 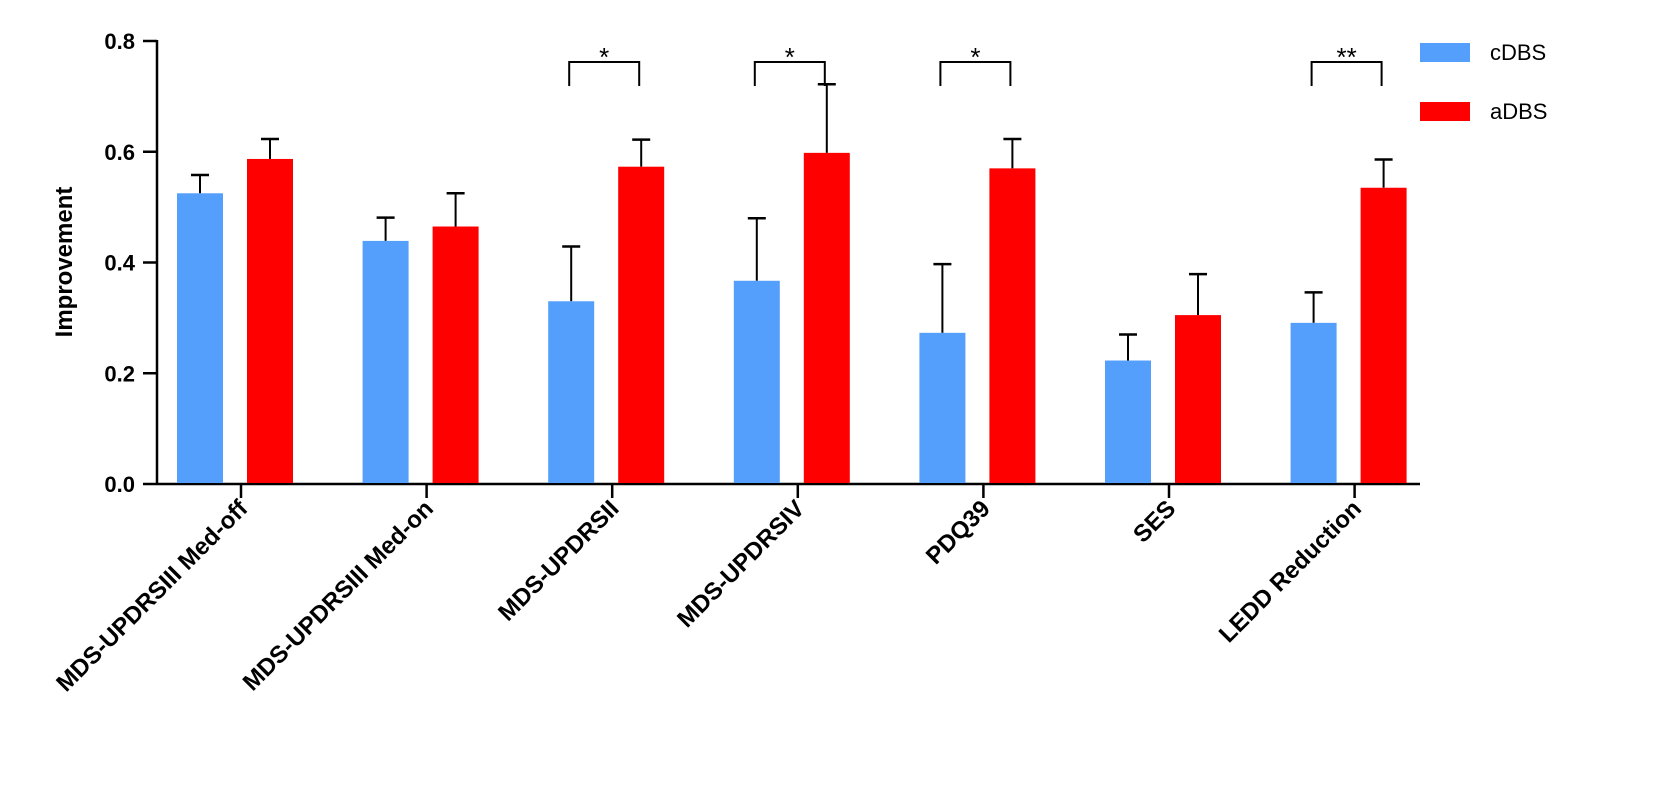 I want to click on significance-label: **, so click(x=1346, y=57).